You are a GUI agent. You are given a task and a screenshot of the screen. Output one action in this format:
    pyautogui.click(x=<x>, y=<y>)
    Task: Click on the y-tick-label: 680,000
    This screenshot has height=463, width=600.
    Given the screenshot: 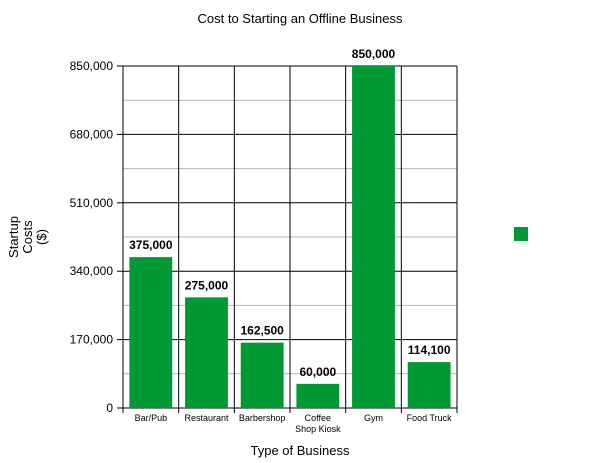 What is the action you would take?
    pyautogui.click(x=92, y=134)
    